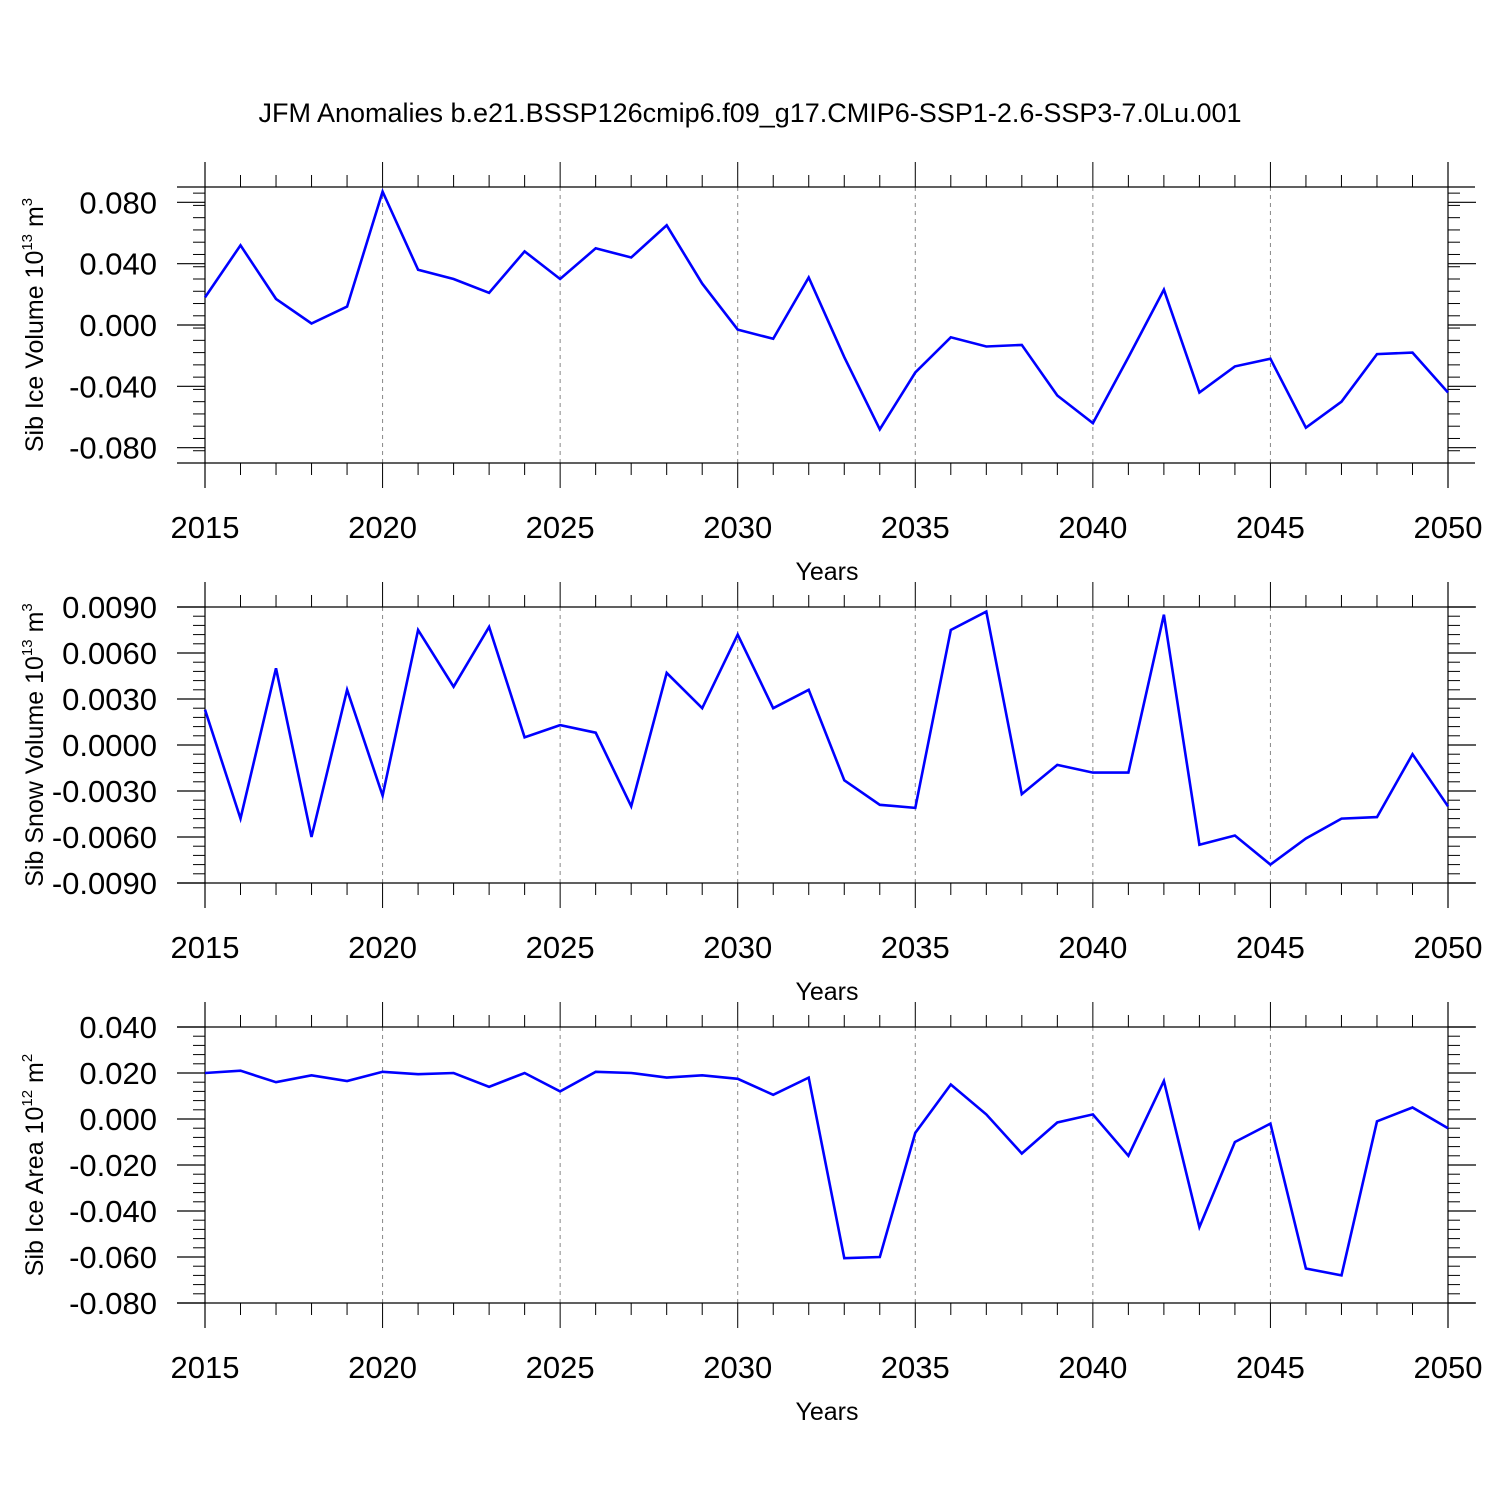 The height and width of the screenshot is (1500, 1500). Describe the element at coordinates (34, 325) in the screenshot. I see `y-axis-label: Sib Ice Volume 1013 m3` at that location.